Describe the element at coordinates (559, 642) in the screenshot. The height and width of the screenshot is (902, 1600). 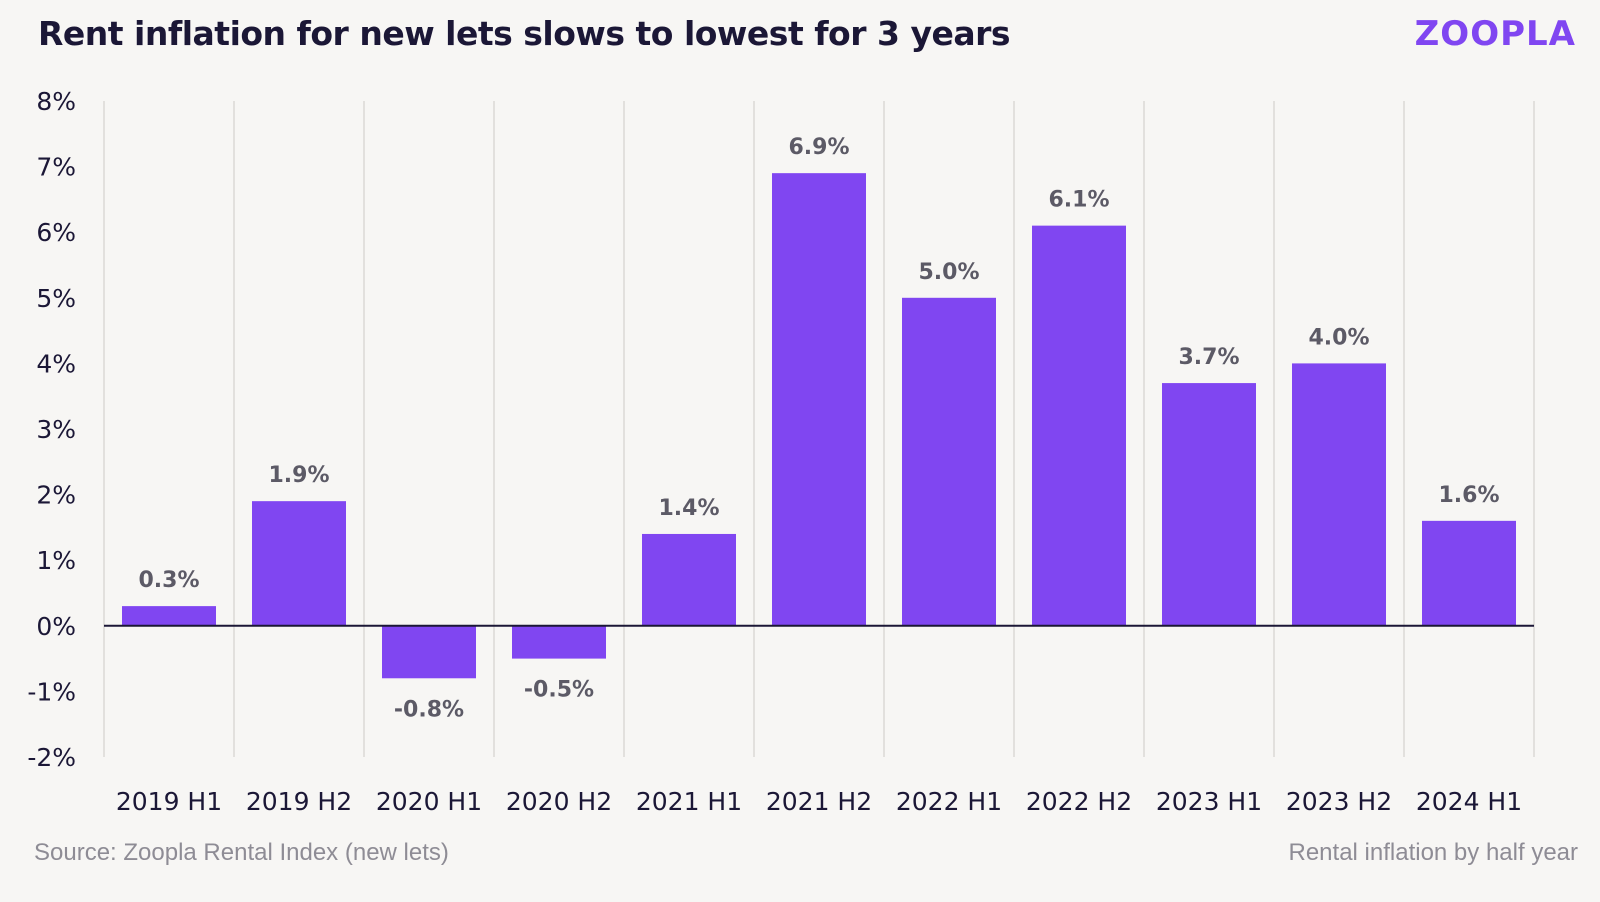
I see `bar-2020-h2` at that location.